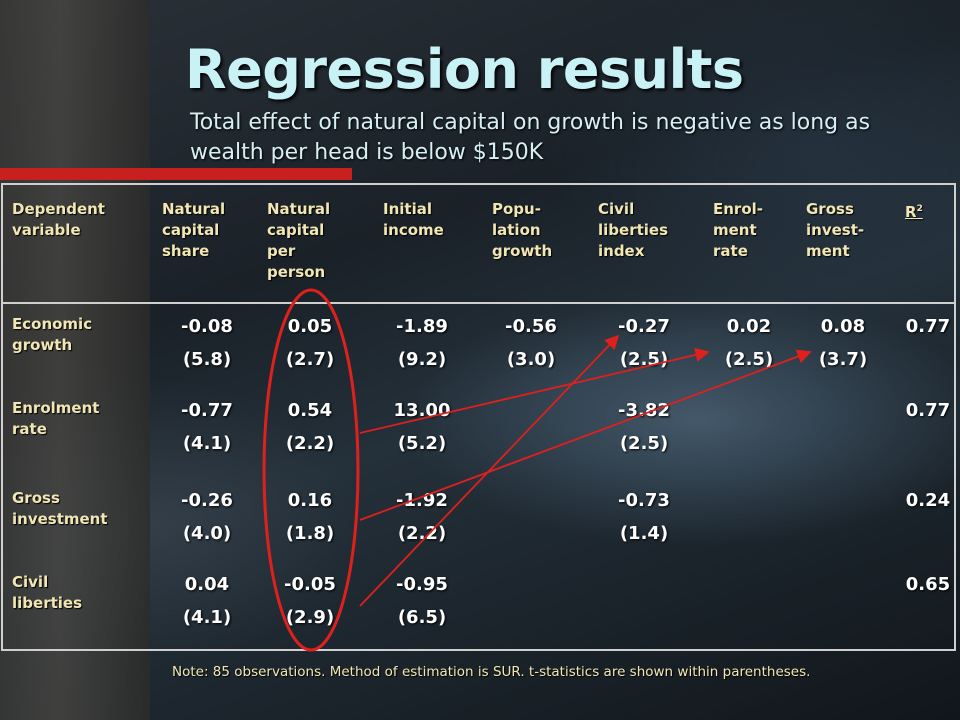 This screenshot has width=960, height=720. Describe the element at coordinates (644, 343) in the screenshot. I see `table-cell: -0.27 (2.5)` at that location.